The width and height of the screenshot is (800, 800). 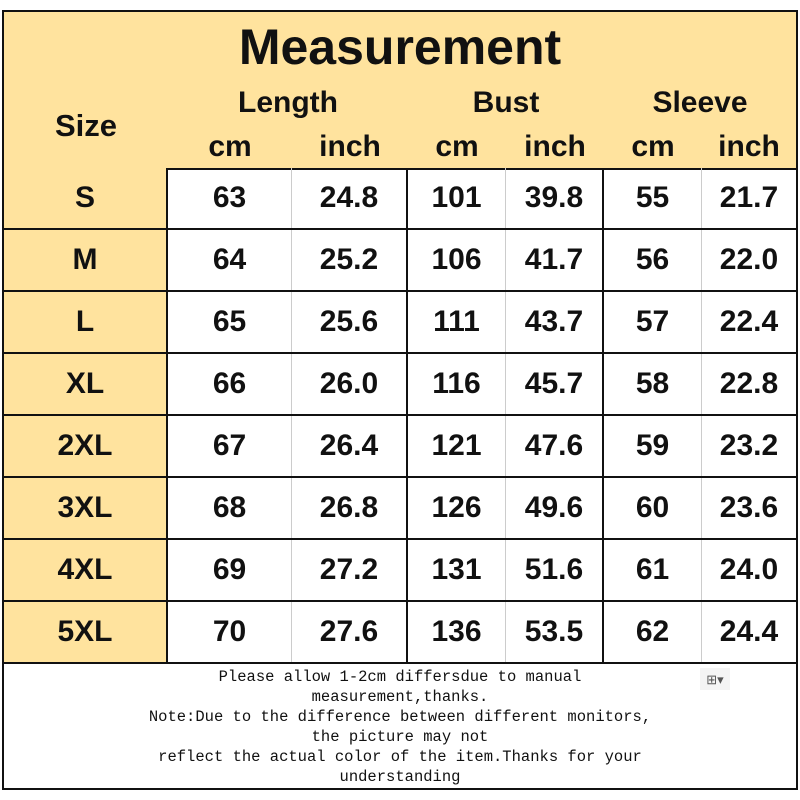 I want to click on value-cell: 55, so click(x=653, y=198).